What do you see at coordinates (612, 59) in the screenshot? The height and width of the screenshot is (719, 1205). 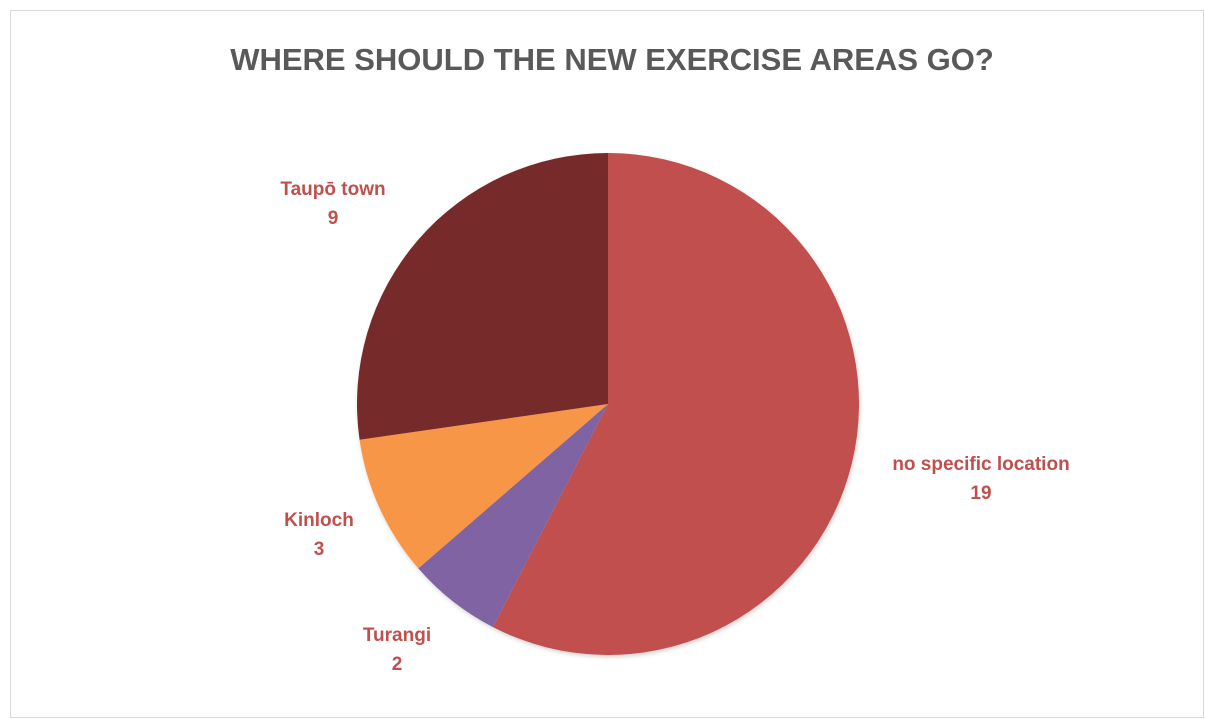 I see `chart-title: WHERE SHOULD THE NEW EXERCISE AREAS GO?` at bounding box center [612, 59].